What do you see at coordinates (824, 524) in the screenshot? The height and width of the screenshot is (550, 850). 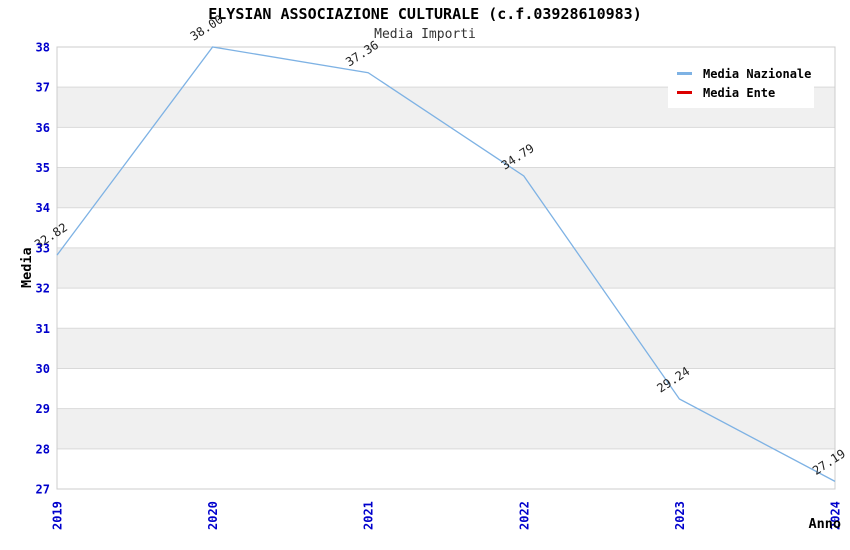 I see `x-axis-title: Anno` at bounding box center [824, 524].